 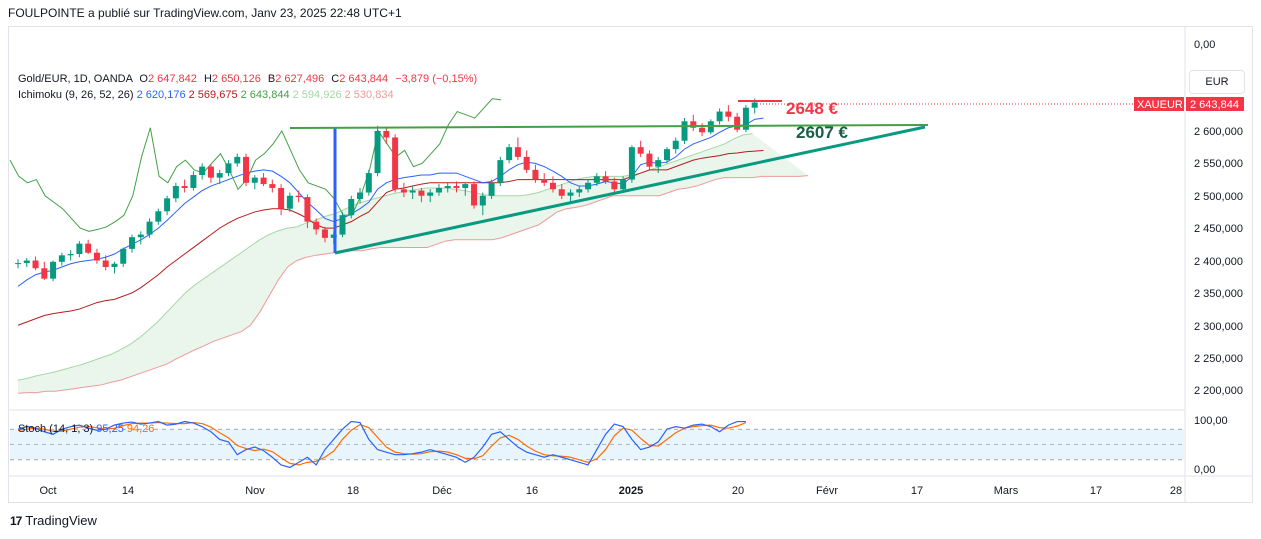 I want to click on time-tick-label: 16, so click(x=532, y=491).